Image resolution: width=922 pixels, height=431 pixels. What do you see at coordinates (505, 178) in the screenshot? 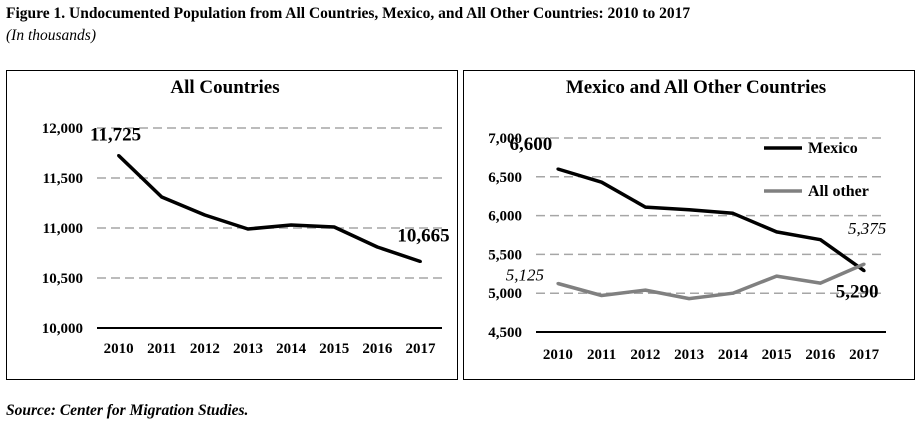
I see `y-tick-label: 6,500` at bounding box center [505, 178].